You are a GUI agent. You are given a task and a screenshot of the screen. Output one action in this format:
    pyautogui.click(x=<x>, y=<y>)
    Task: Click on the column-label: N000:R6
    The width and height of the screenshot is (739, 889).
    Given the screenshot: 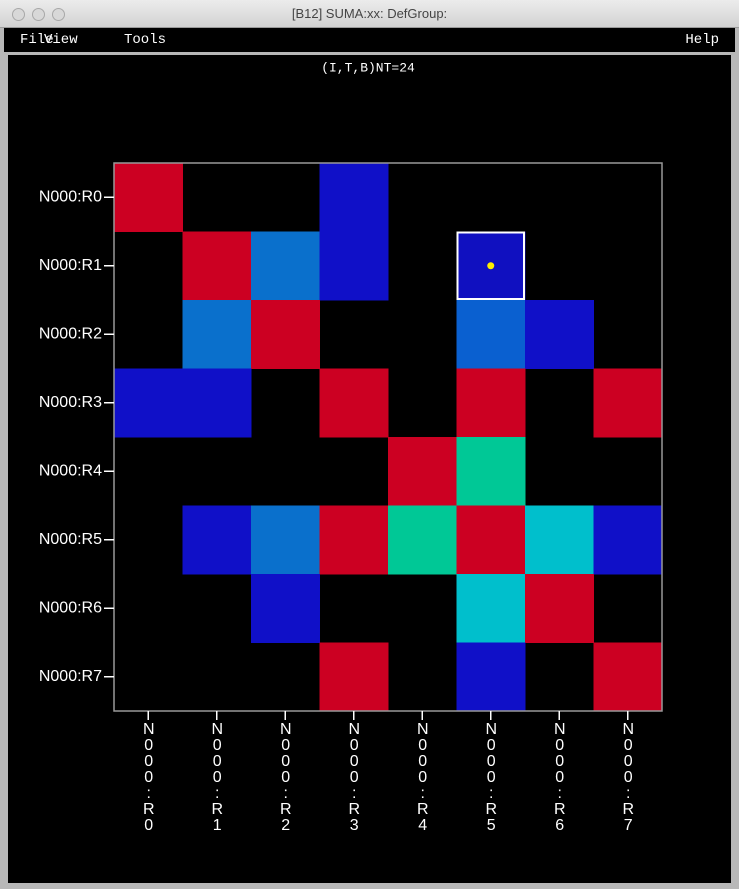 What is the action you would take?
    pyautogui.click(x=560, y=777)
    